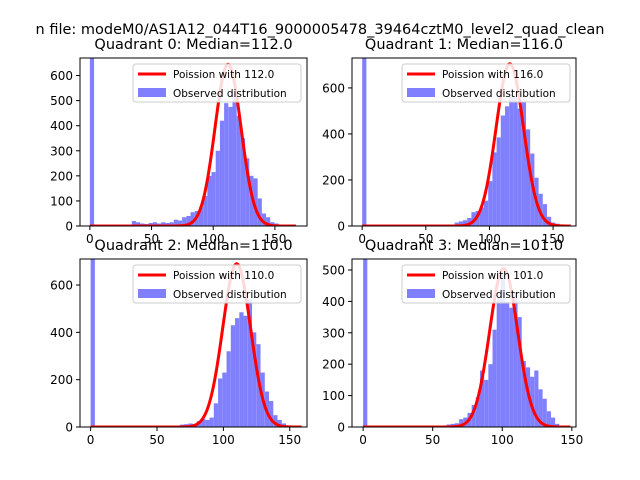 Image resolution: width=640 pixels, height=480 pixels. Describe the element at coordinates (464, 45) in the screenshot. I see `panel-title: Quadrant 1: Median=116.0` at that location.